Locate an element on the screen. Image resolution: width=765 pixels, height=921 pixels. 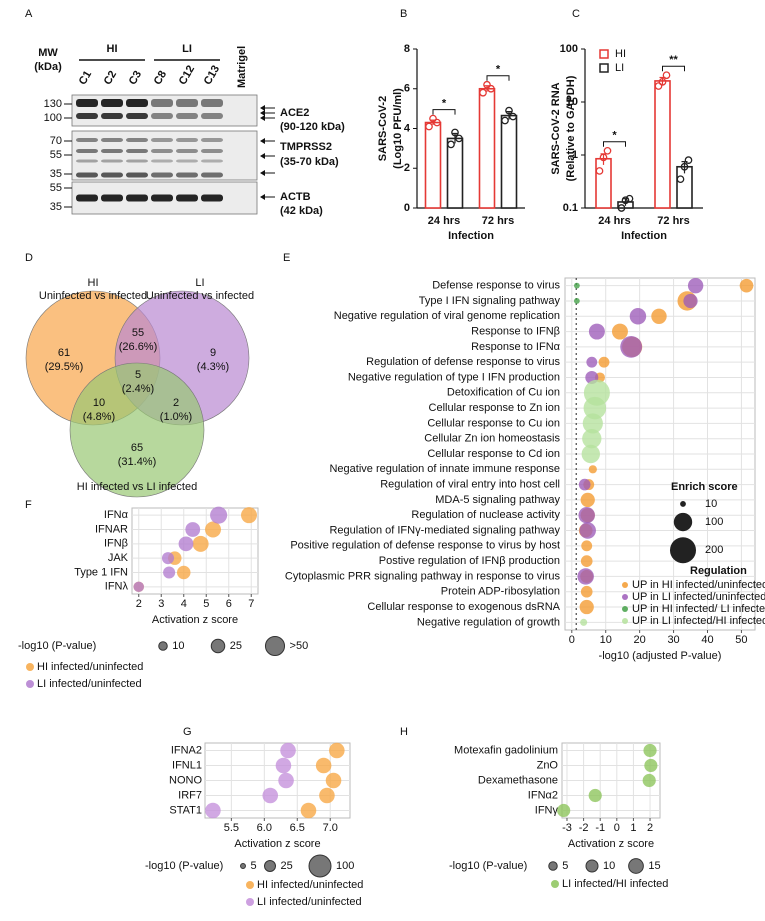
protein-label: (90-120 kDa) is located at coordinates (312, 127).